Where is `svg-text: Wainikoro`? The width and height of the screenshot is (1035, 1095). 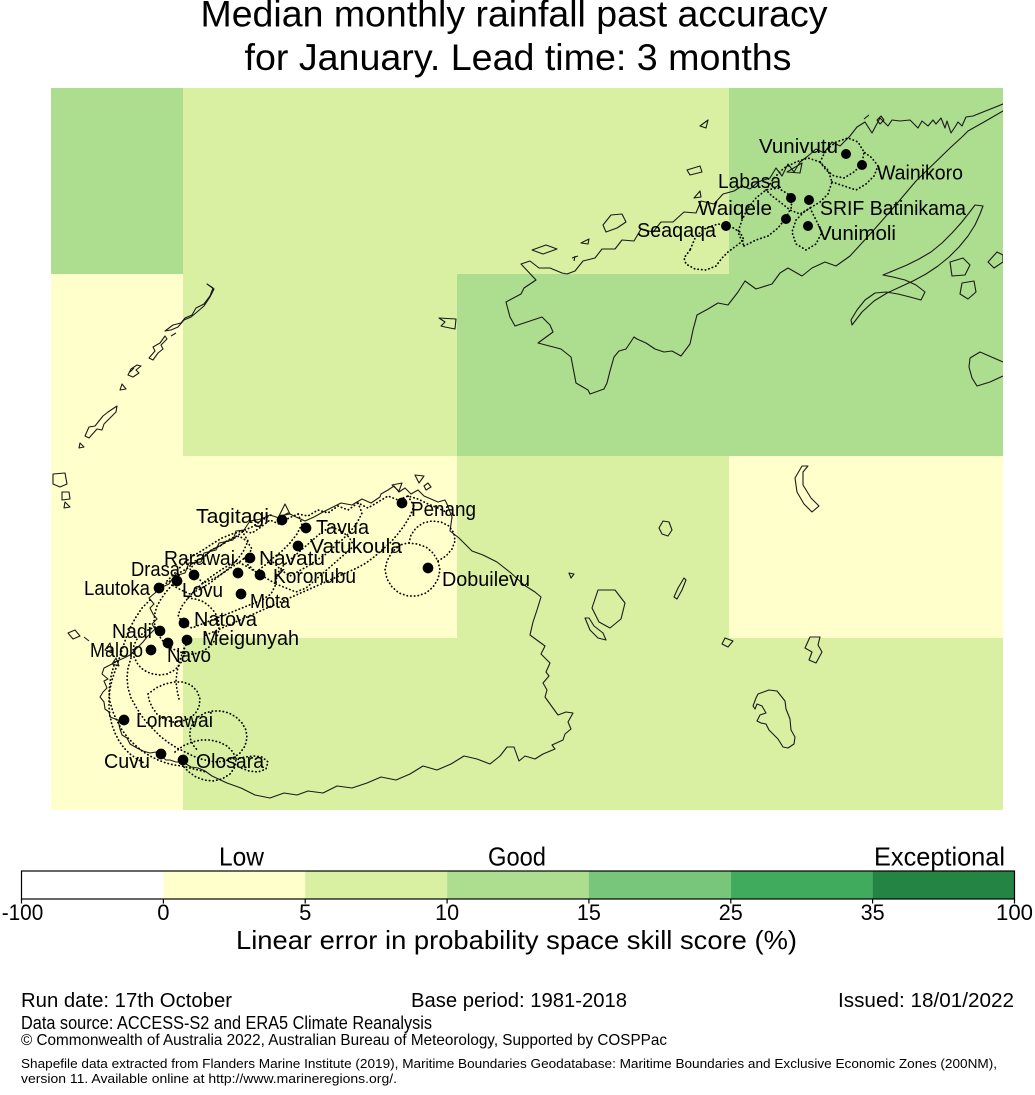
svg-text: Wainikoro is located at coordinates (920, 174).